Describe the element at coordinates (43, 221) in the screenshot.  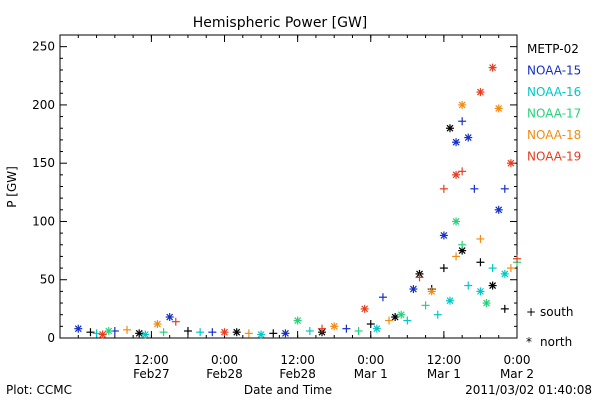
I see `y-tick-label: 100` at that location.